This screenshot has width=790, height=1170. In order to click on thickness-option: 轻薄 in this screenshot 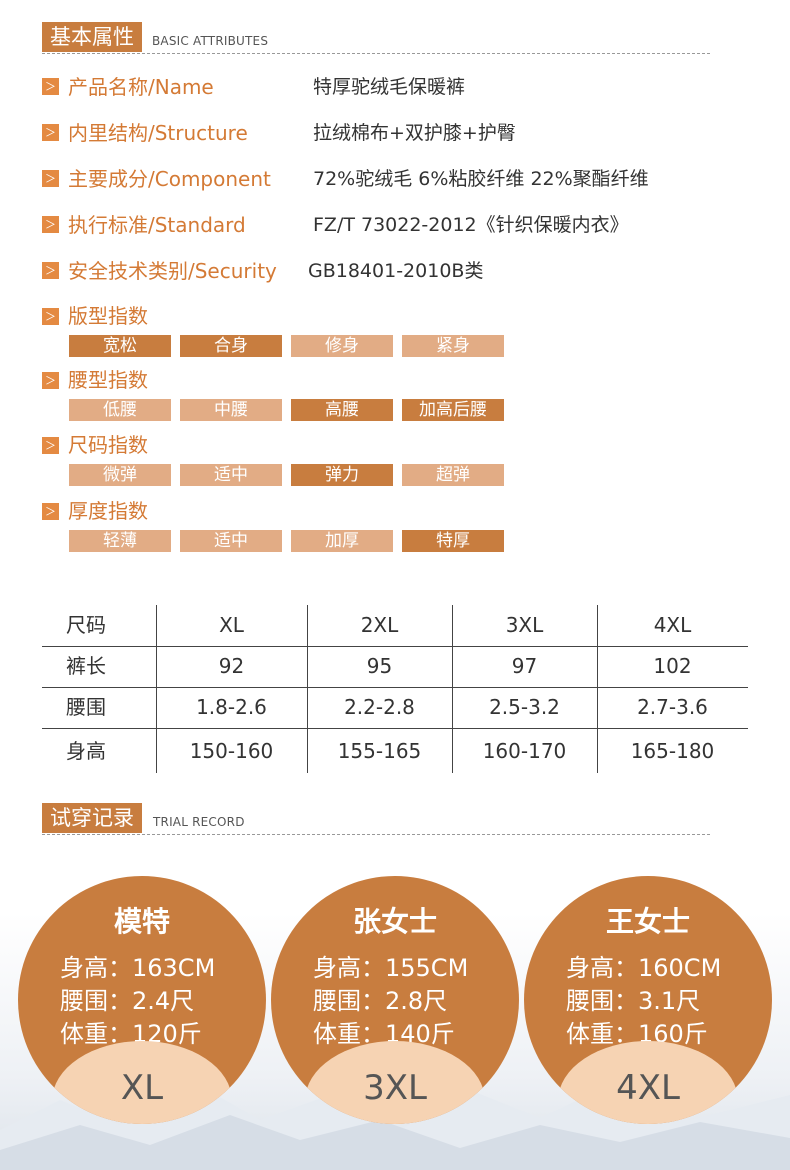, I will do `click(120, 541)`.